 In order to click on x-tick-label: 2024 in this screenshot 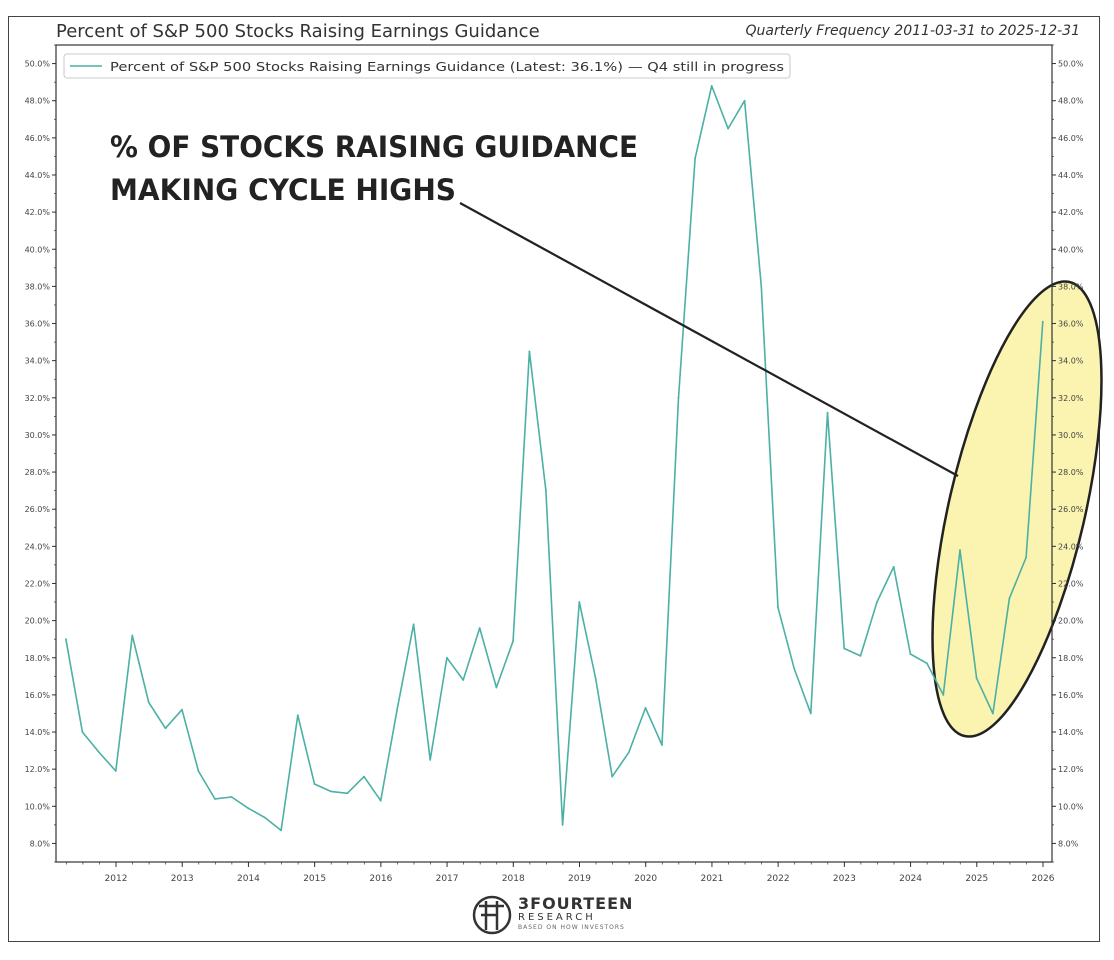, I will do `click(910, 879)`.